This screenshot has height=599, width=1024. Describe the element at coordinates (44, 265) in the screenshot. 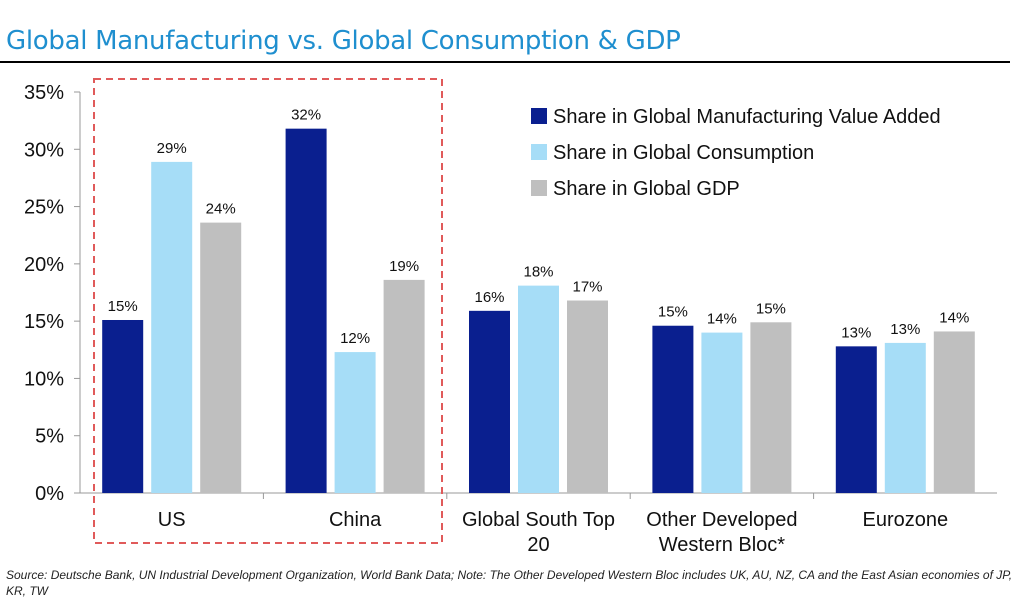

I see `y-tick-label: 20%` at that location.